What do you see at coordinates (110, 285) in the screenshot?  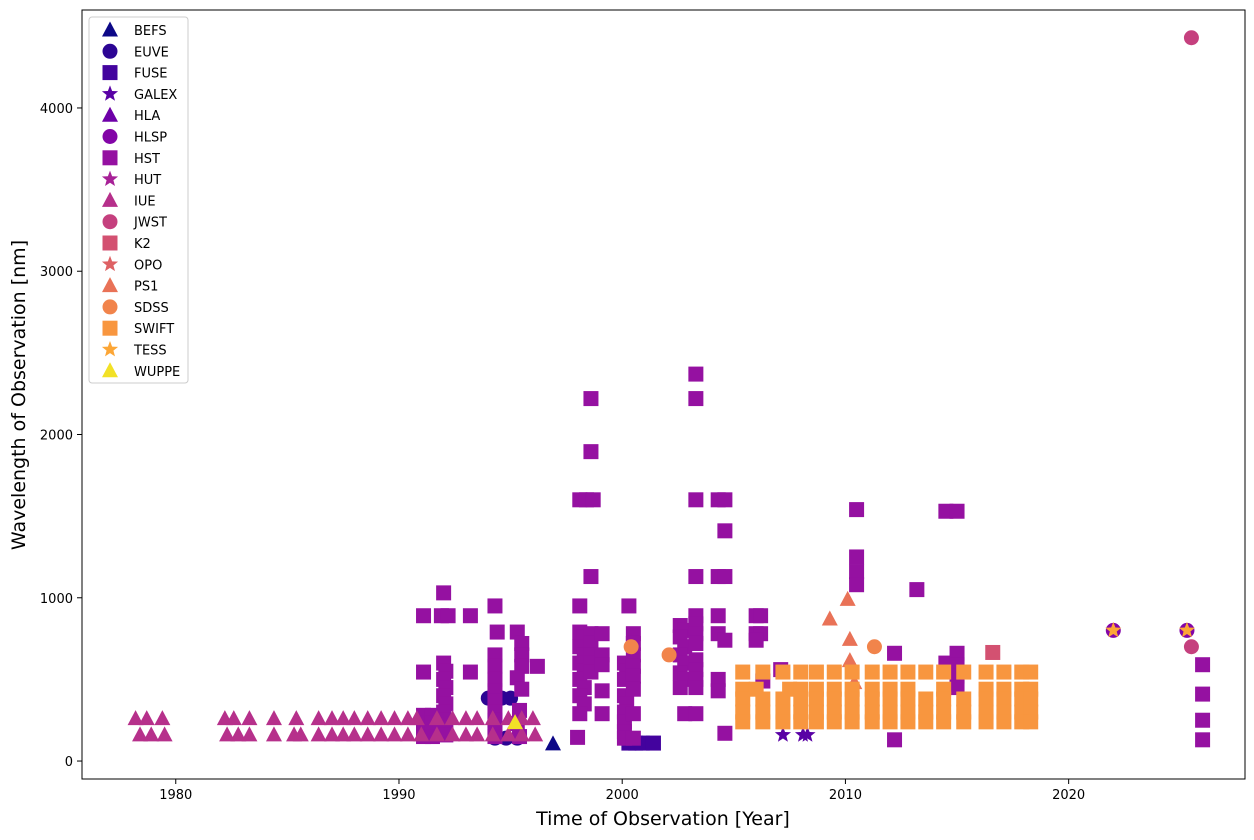 I see `legend-marker-ps1` at bounding box center [110, 285].